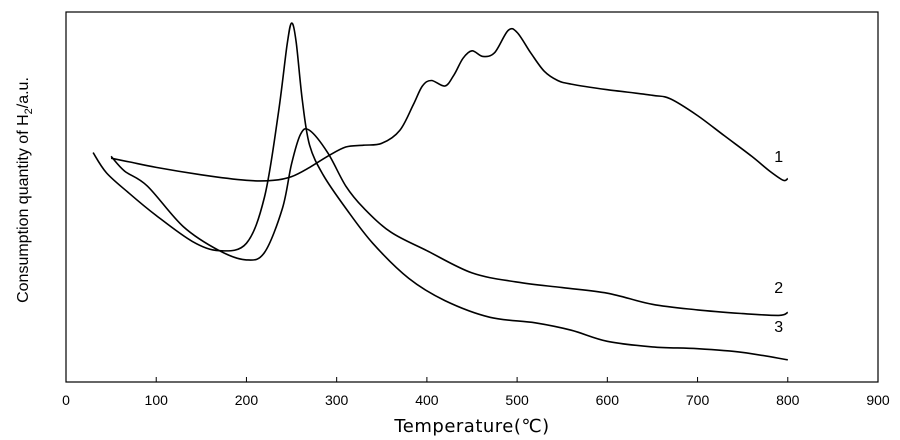  What do you see at coordinates (427, 400) in the screenshot?
I see `x-tick-label: 400` at bounding box center [427, 400].